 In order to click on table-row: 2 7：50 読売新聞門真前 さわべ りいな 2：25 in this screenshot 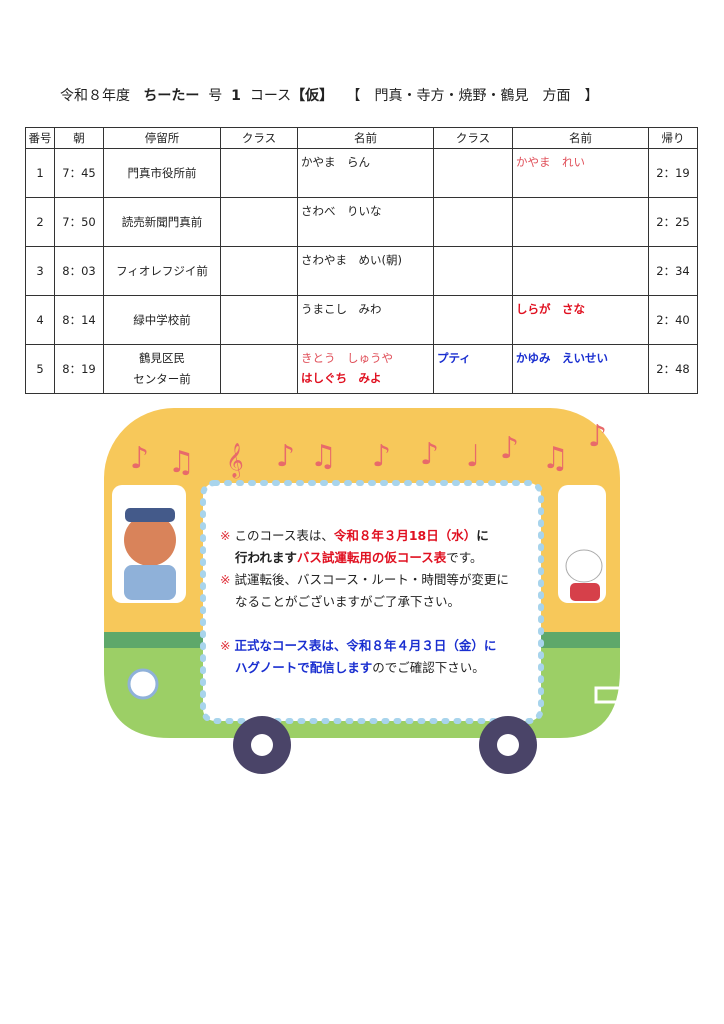, I will do `click(361, 222)`.